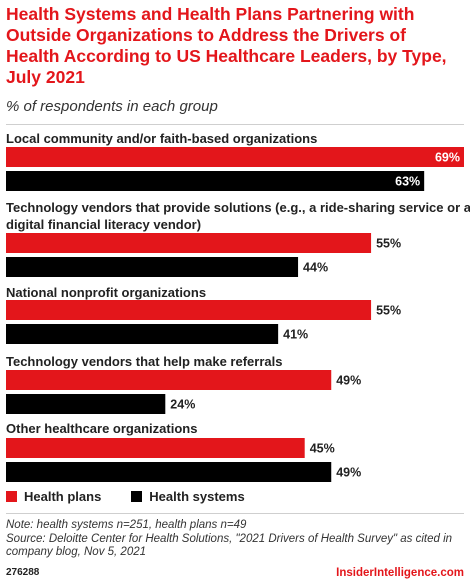  What do you see at coordinates (137, 496) in the screenshot?
I see `legend-swatch-health-systems` at bounding box center [137, 496].